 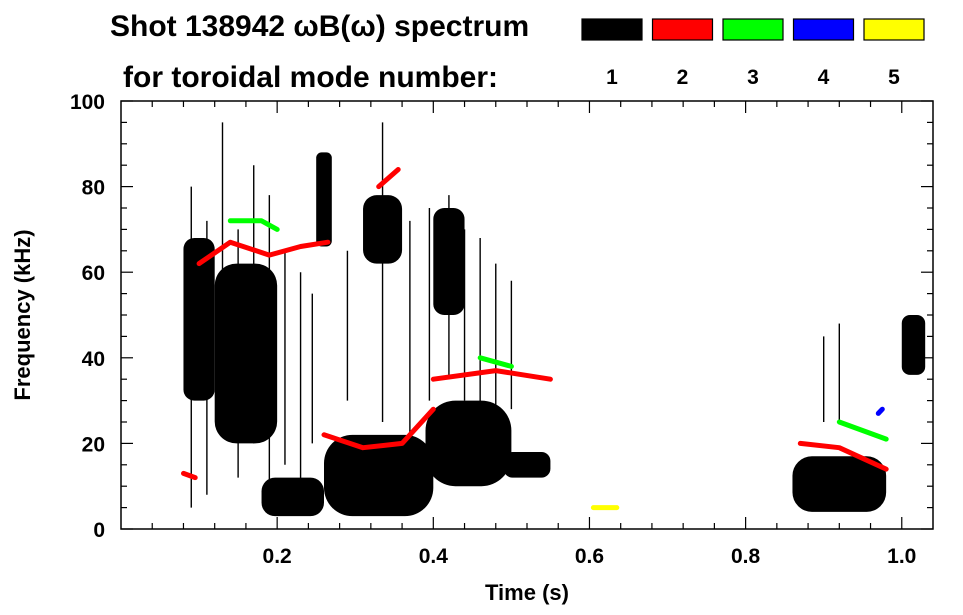 What do you see at coordinates (746, 556) in the screenshot?
I see `x-tick-label: 0.8` at bounding box center [746, 556].